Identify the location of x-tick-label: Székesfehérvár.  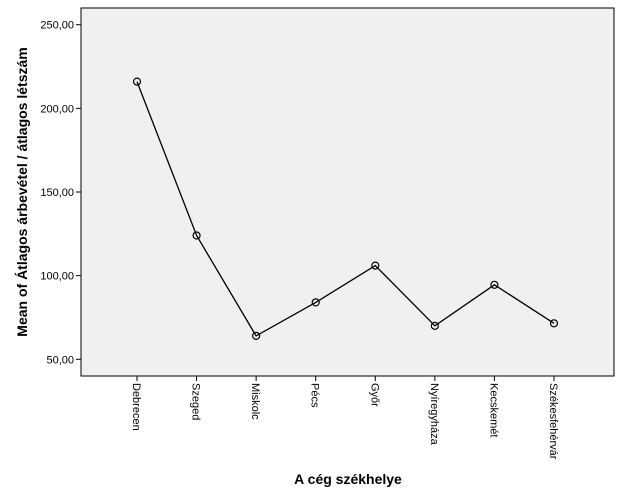
(553, 421).